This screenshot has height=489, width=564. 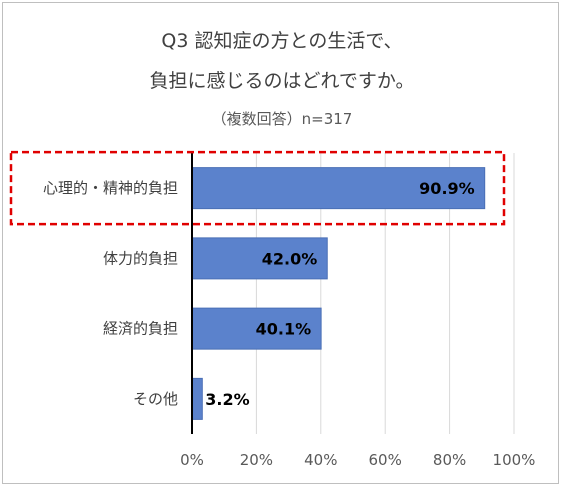 What do you see at coordinates (320, 460) in the screenshot?
I see `x-tick-label-40: 40%` at bounding box center [320, 460].